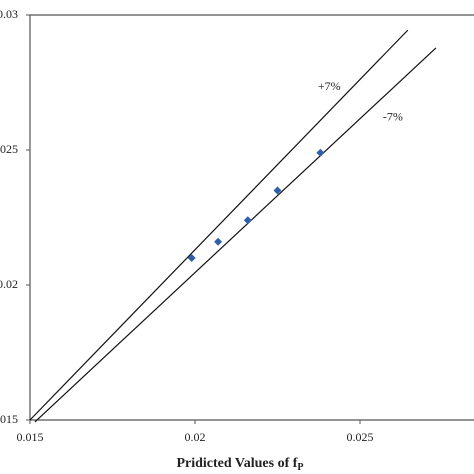  What do you see at coordinates (300, 467) in the screenshot?
I see `x-axis-label-sub: P` at bounding box center [300, 467].